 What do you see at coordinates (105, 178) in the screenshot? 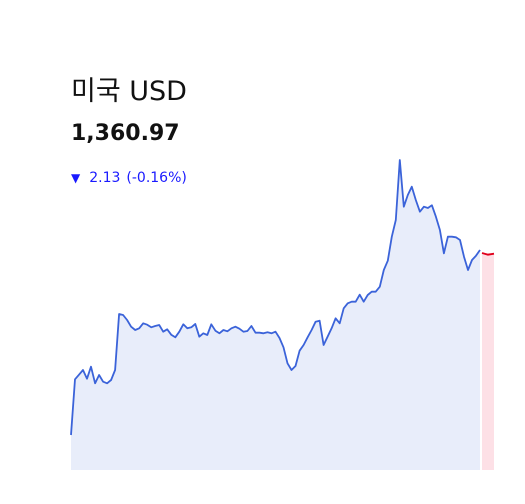
I see `change-amount: 2.13` at bounding box center [105, 178].